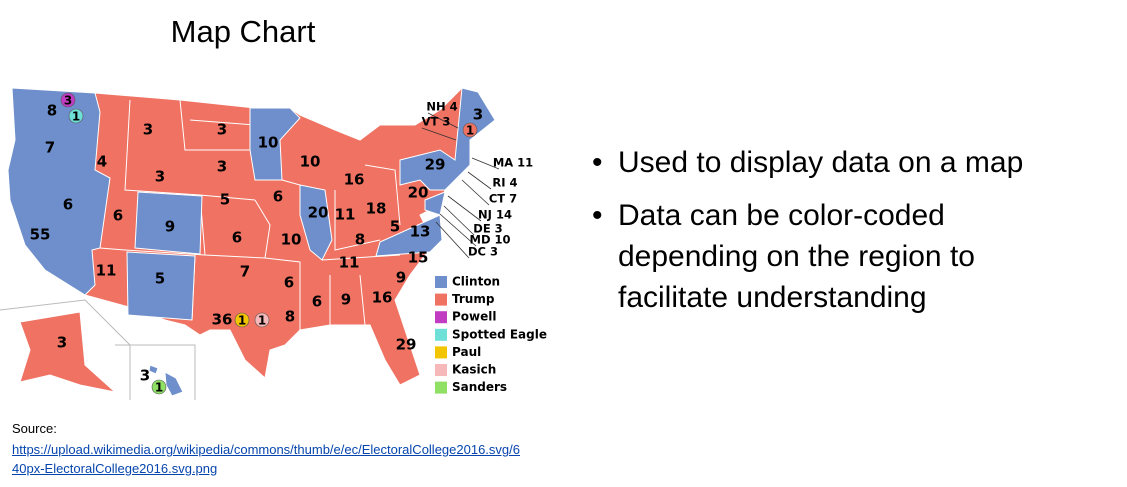 Image resolution: width=1127 pixels, height=487 pixels. What do you see at coordinates (487, 229) in the screenshot?
I see `callout-label: DE 3` at bounding box center [487, 229].